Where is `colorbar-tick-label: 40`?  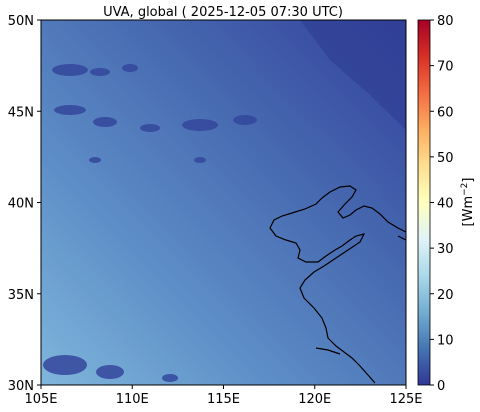 colorbar-tick-label: 40 is located at coordinates (445, 204).